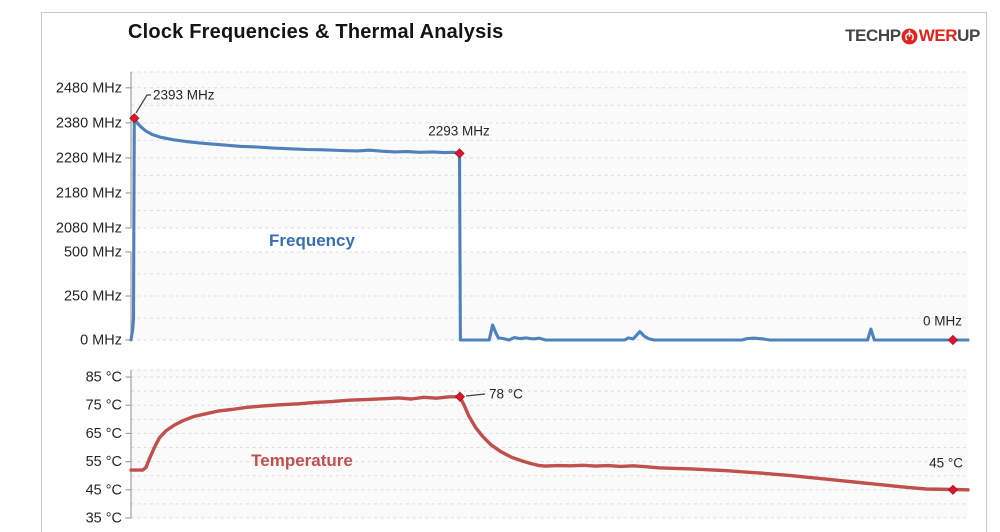 Image resolution: width=1000 pixels, height=532 pixels. I want to click on techpowerup-logo: TECHP WER UP, so click(912, 36).